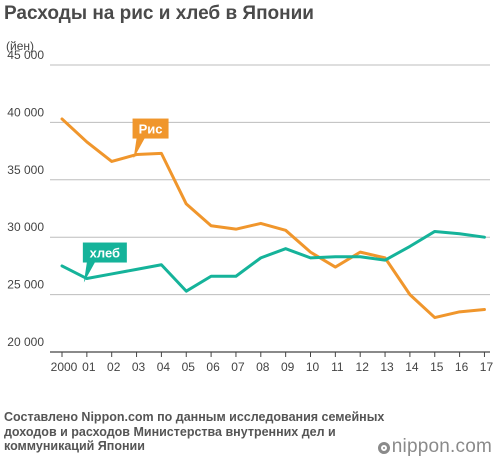 Image resolution: width=500 pixels, height=458 pixels. I want to click on x-tick-label: 05, so click(189, 367).